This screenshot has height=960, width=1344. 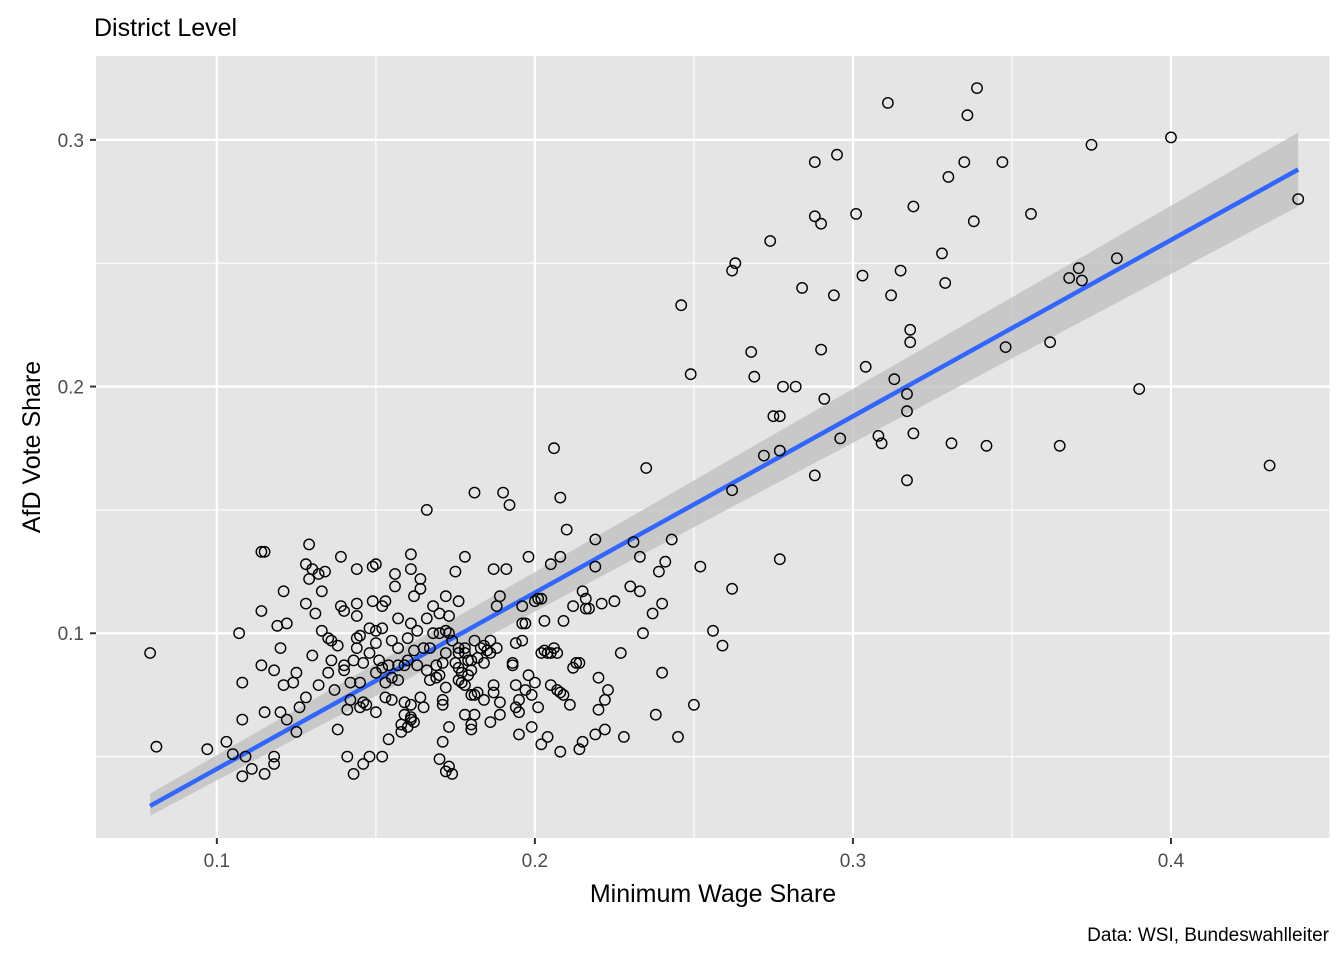 I want to click on y-tick-label: 0.3, so click(x=71, y=141).